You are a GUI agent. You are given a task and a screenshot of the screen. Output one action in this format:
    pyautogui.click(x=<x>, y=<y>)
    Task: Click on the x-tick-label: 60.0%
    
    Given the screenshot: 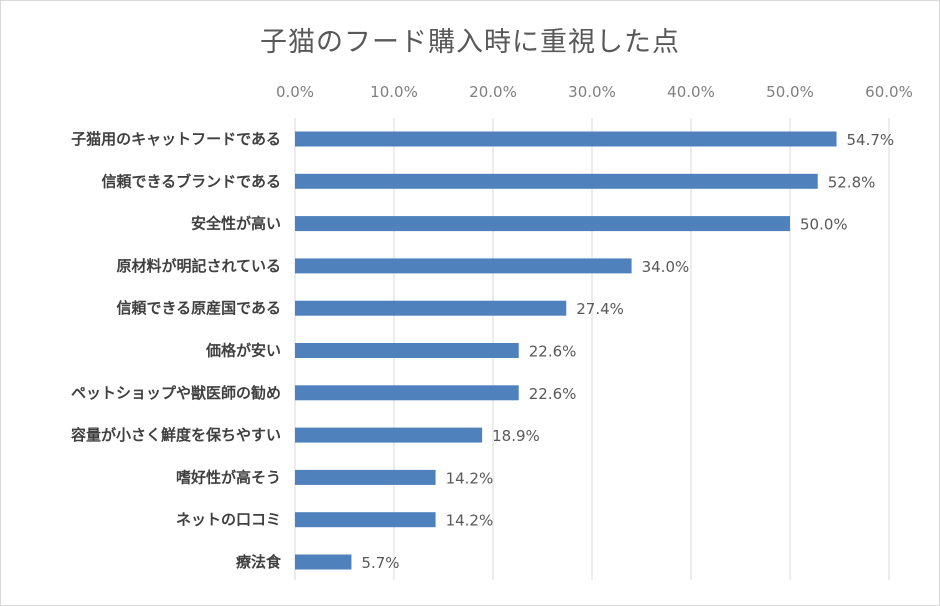 What is the action you would take?
    pyautogui.click(x=889, y=92)
    